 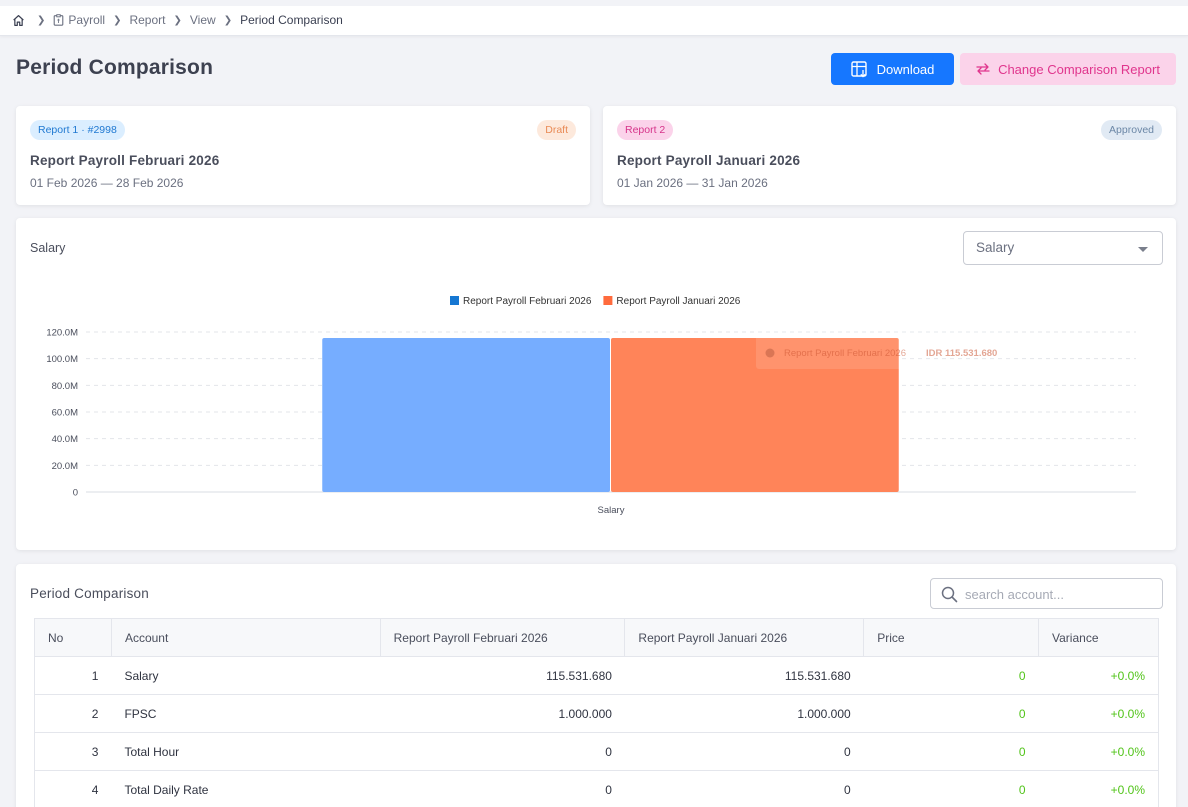 What do you see at coordinates (89, 593) in the screenshot?
I see `table-title: Period Comparison` at bounding box center [89, 593].